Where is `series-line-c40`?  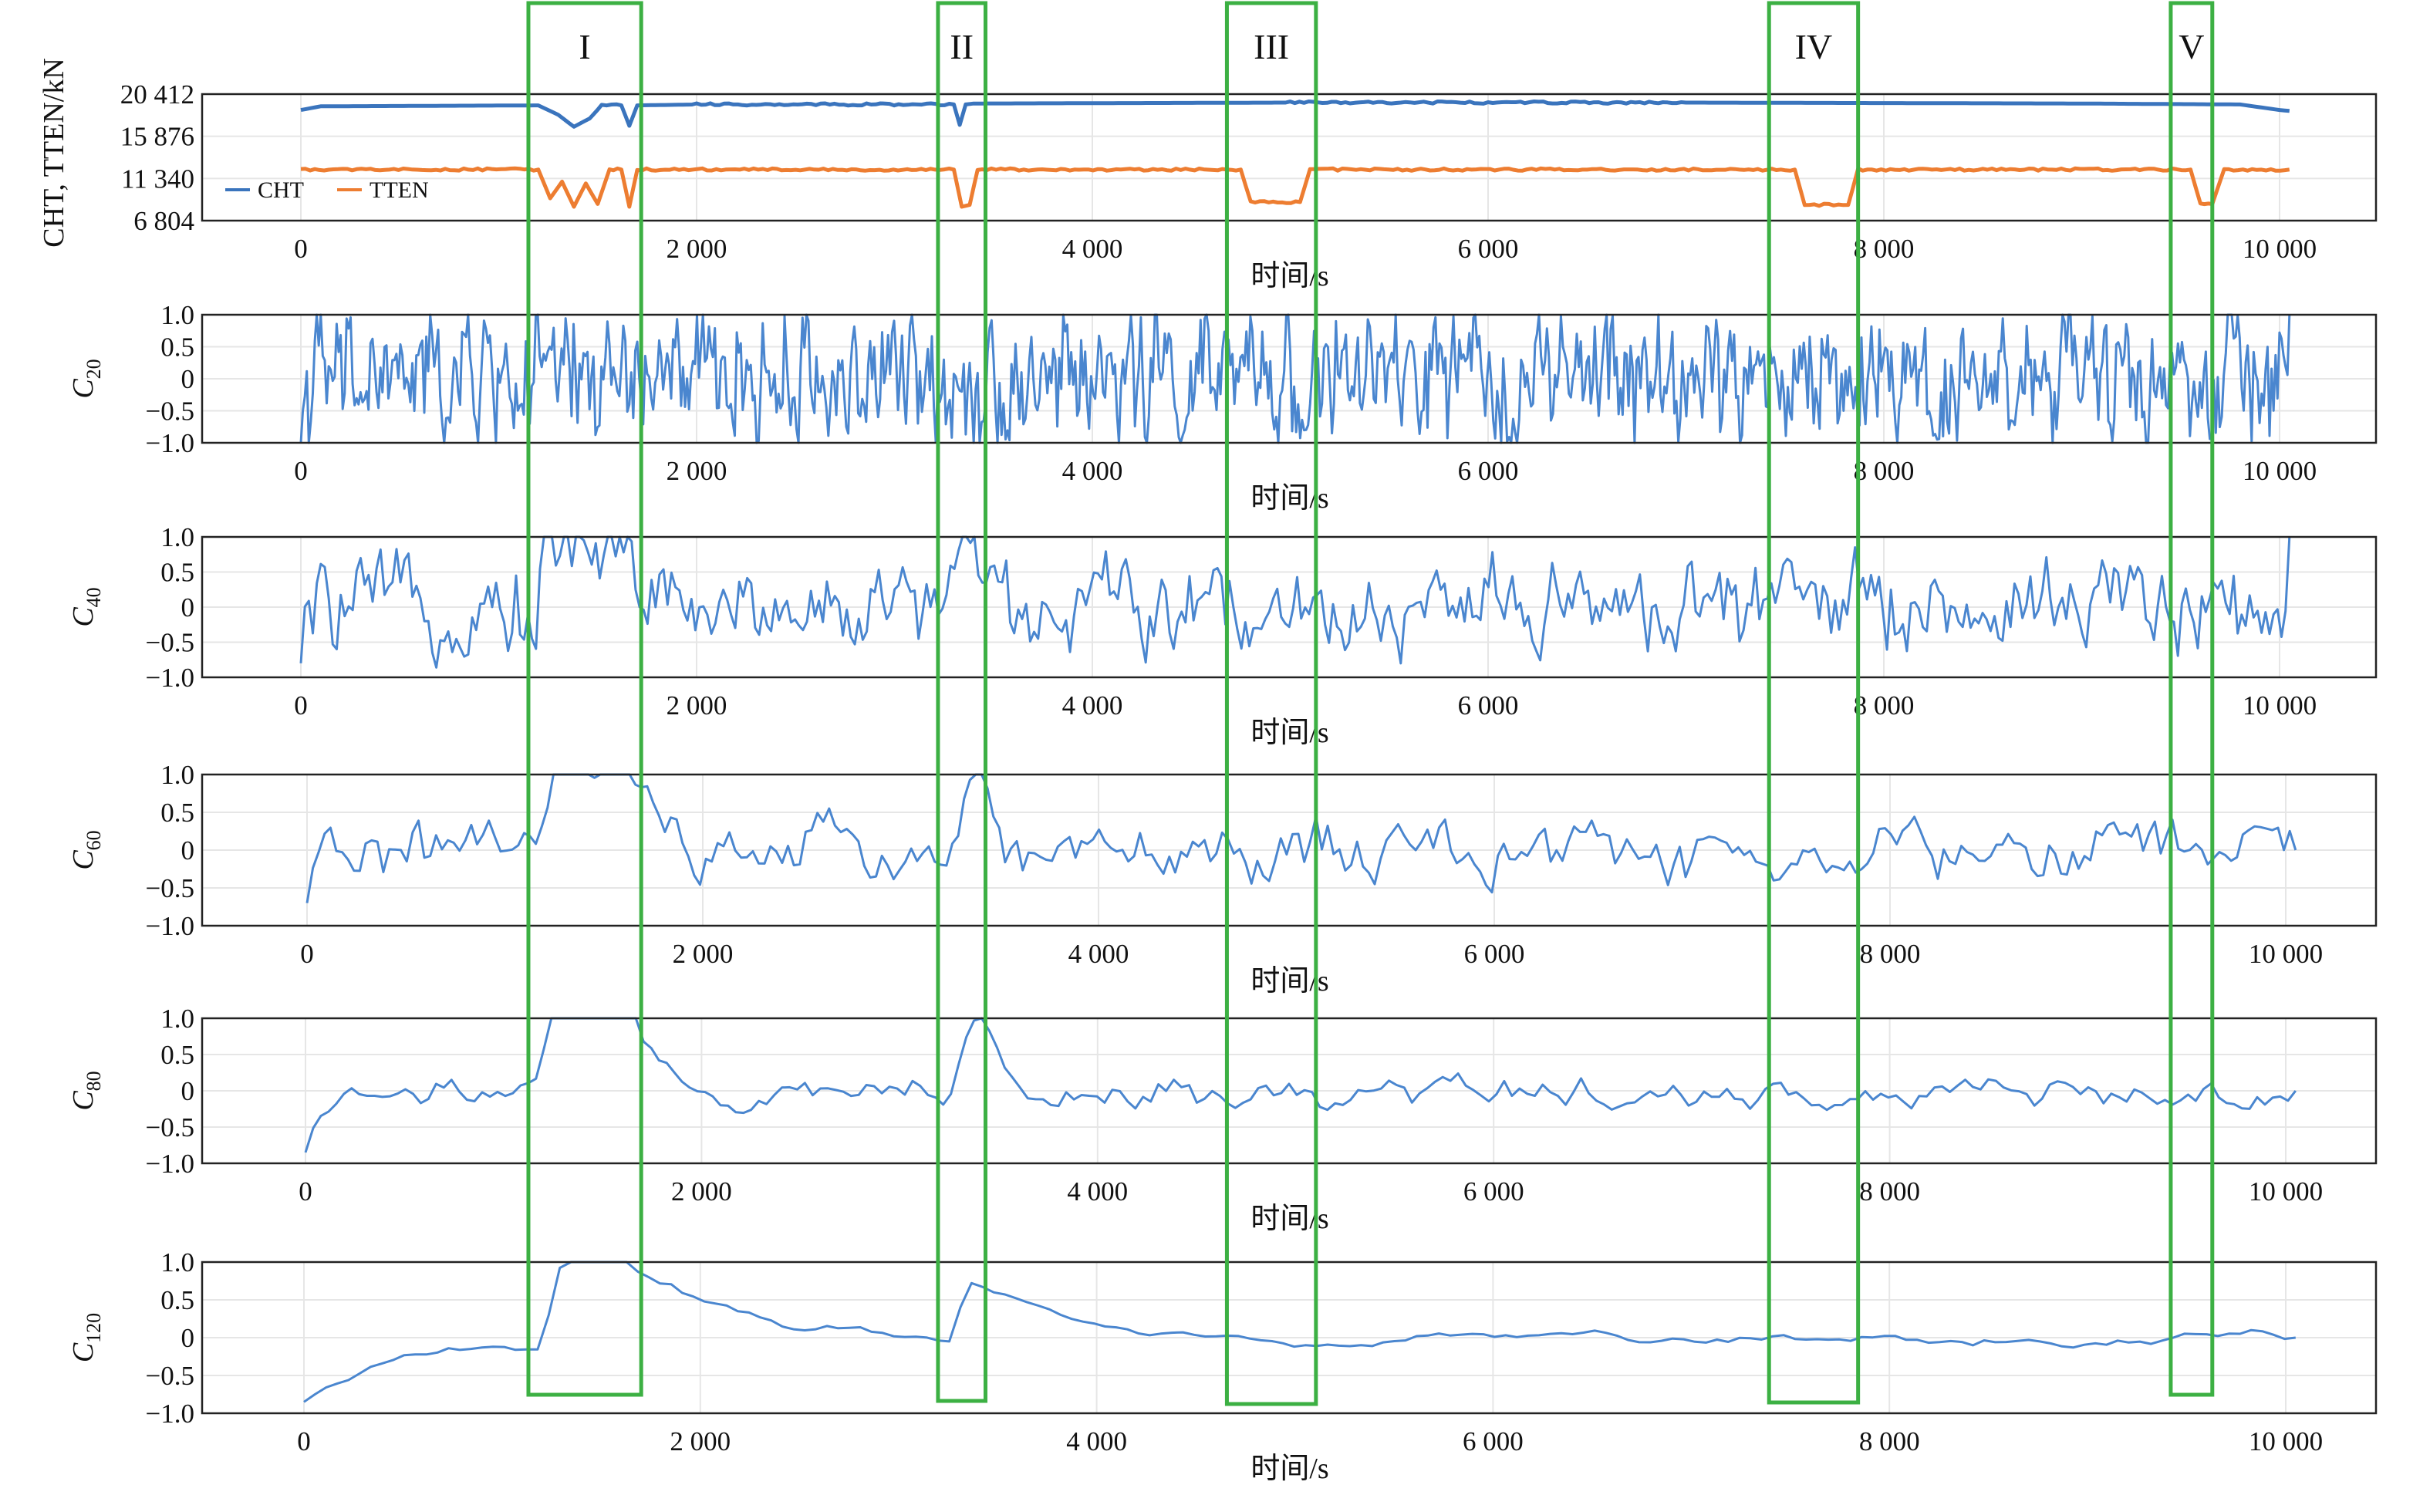 series-line-c40 is located at coordinates (1295, 602).